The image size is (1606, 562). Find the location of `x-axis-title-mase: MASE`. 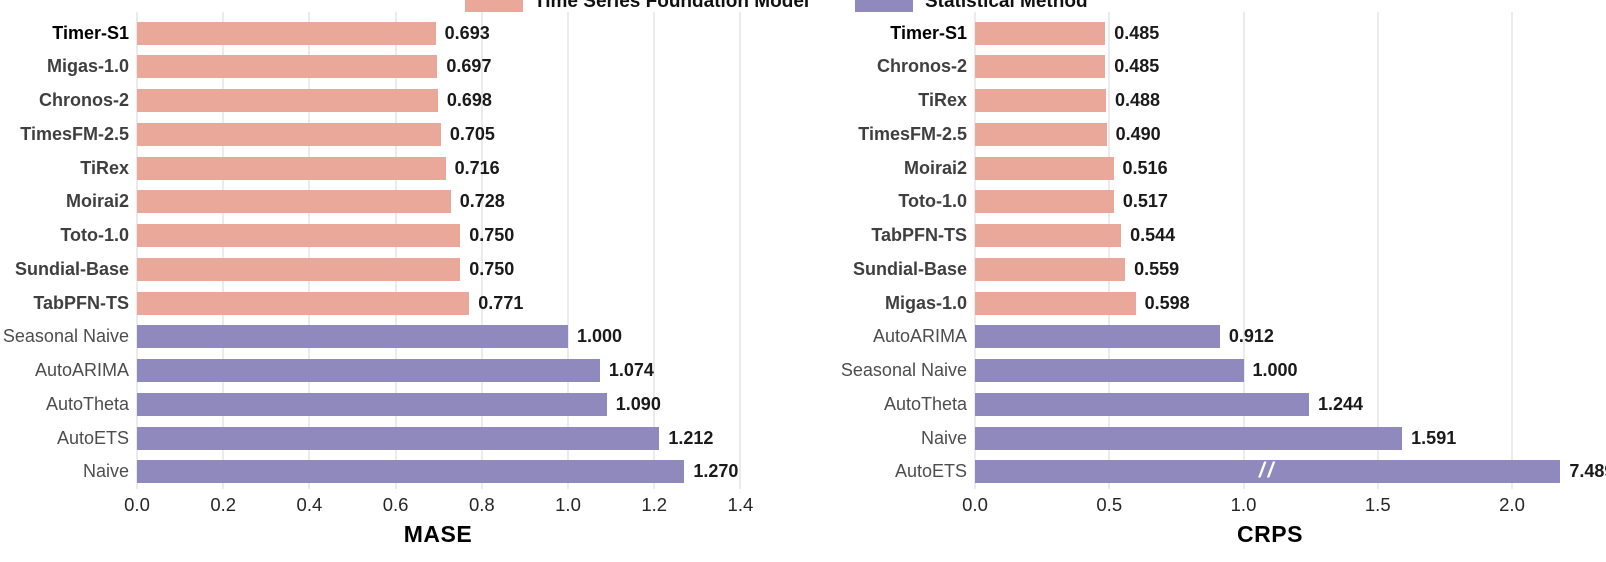

x-axis-title-mase: MASE is located at coordinates (438, 534).